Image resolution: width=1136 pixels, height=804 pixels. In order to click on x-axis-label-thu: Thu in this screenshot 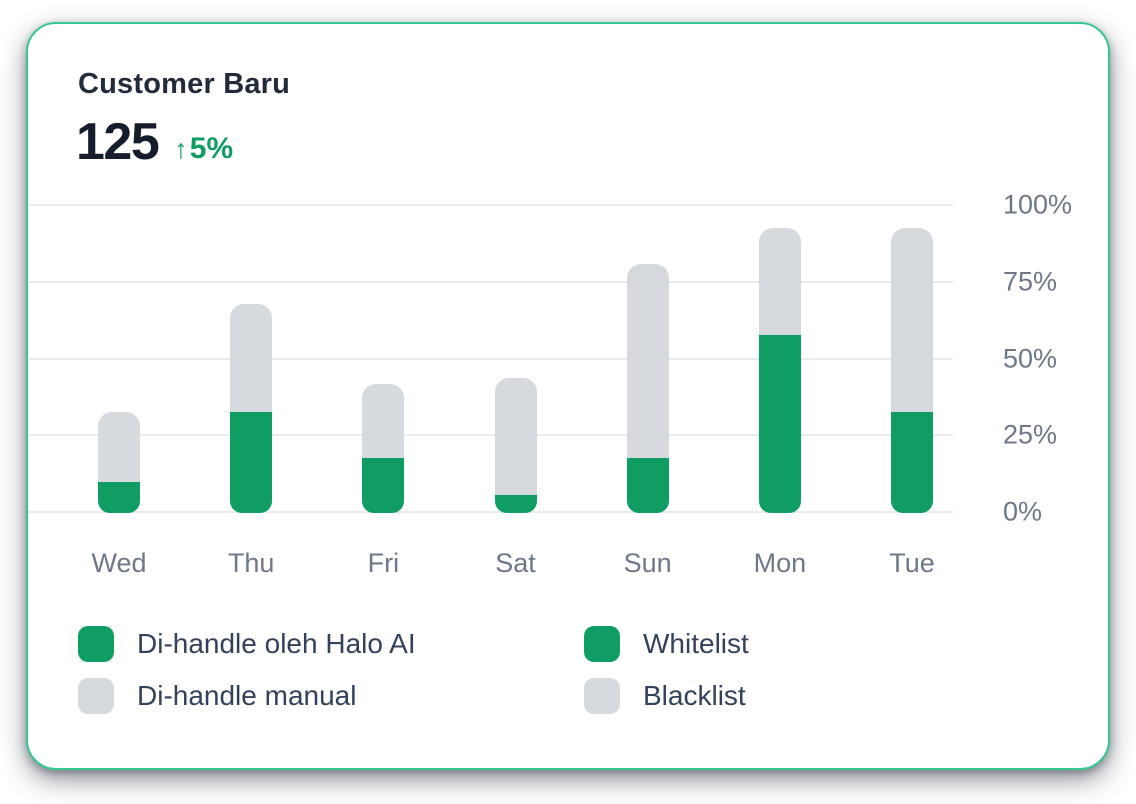, I will do `click(251, 563)`.